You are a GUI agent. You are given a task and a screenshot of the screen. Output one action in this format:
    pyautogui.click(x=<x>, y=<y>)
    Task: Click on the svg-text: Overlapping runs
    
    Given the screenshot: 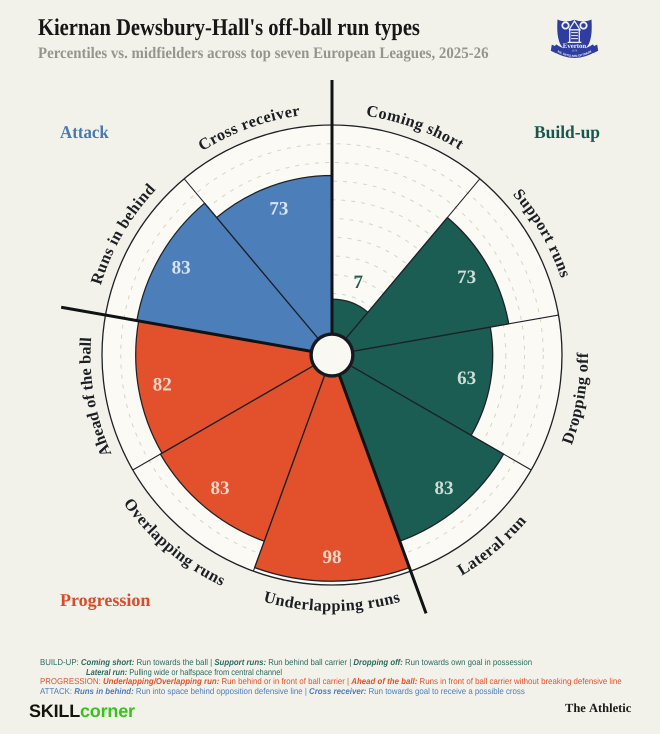 What is the action you would take?
    pyautogui.click(x=174, y=541)
    